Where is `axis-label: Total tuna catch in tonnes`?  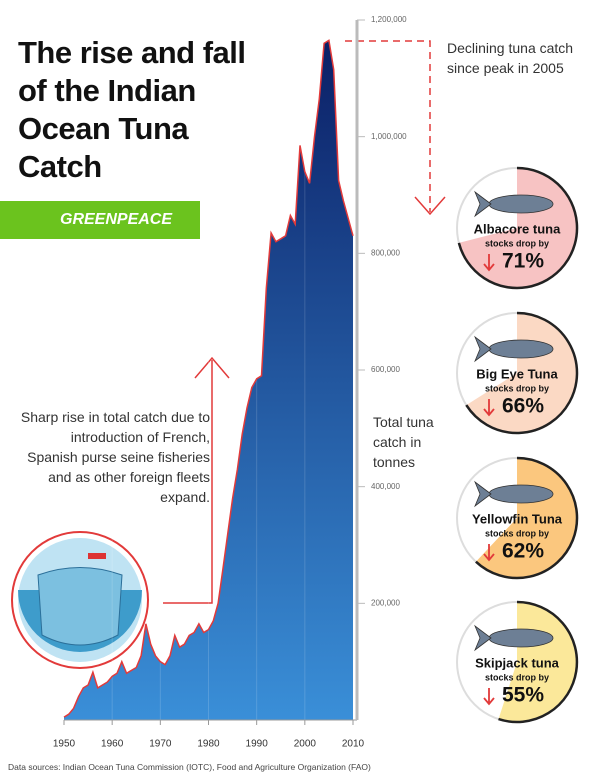
axis-label: Total tuna catch in tonnes is located at coordinates (403, 442).